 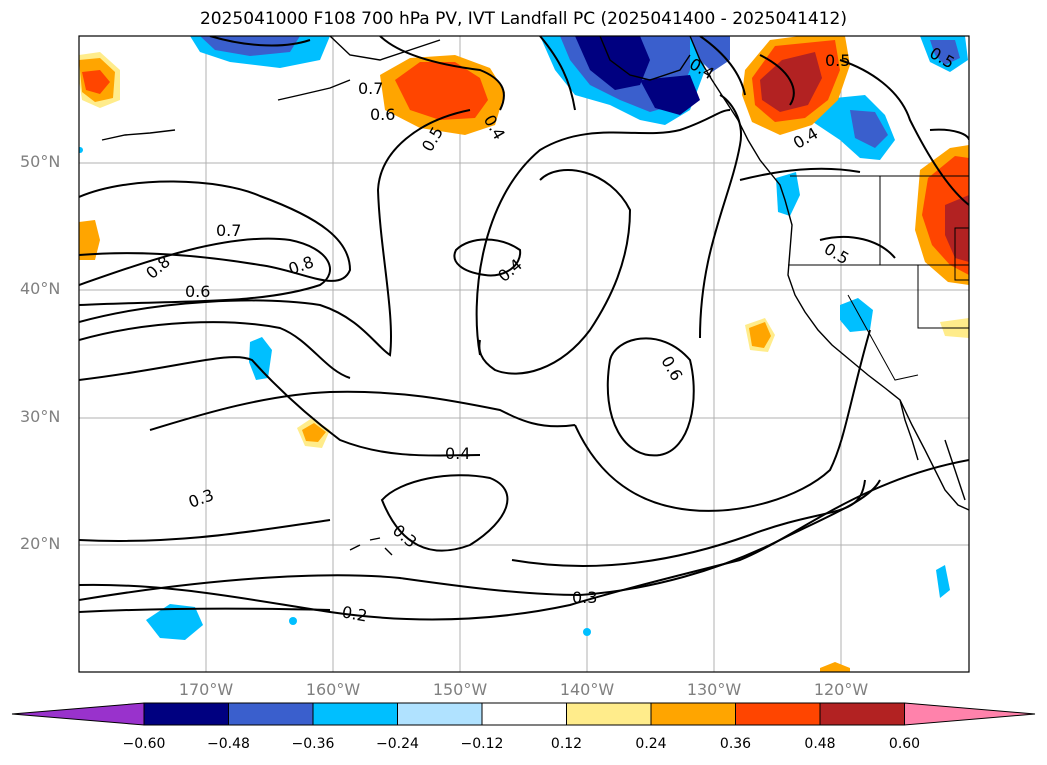 I want to click on blue-shading-bc, so click(x=852, y=127).